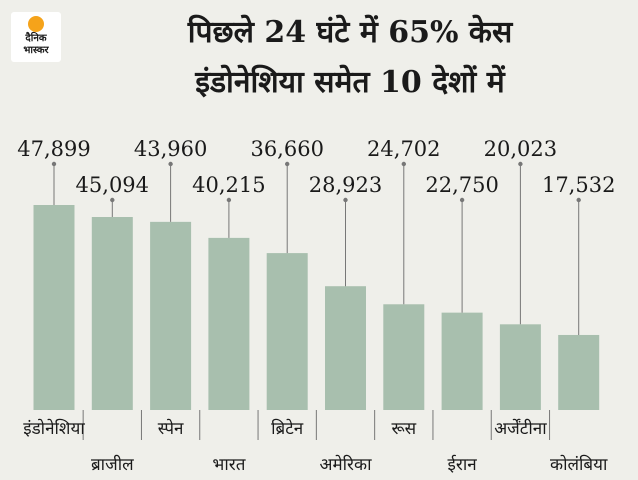 This screenshot has height=480, width=638. I want to click on logo-text-line1: दैनिक, so click(36, 38).